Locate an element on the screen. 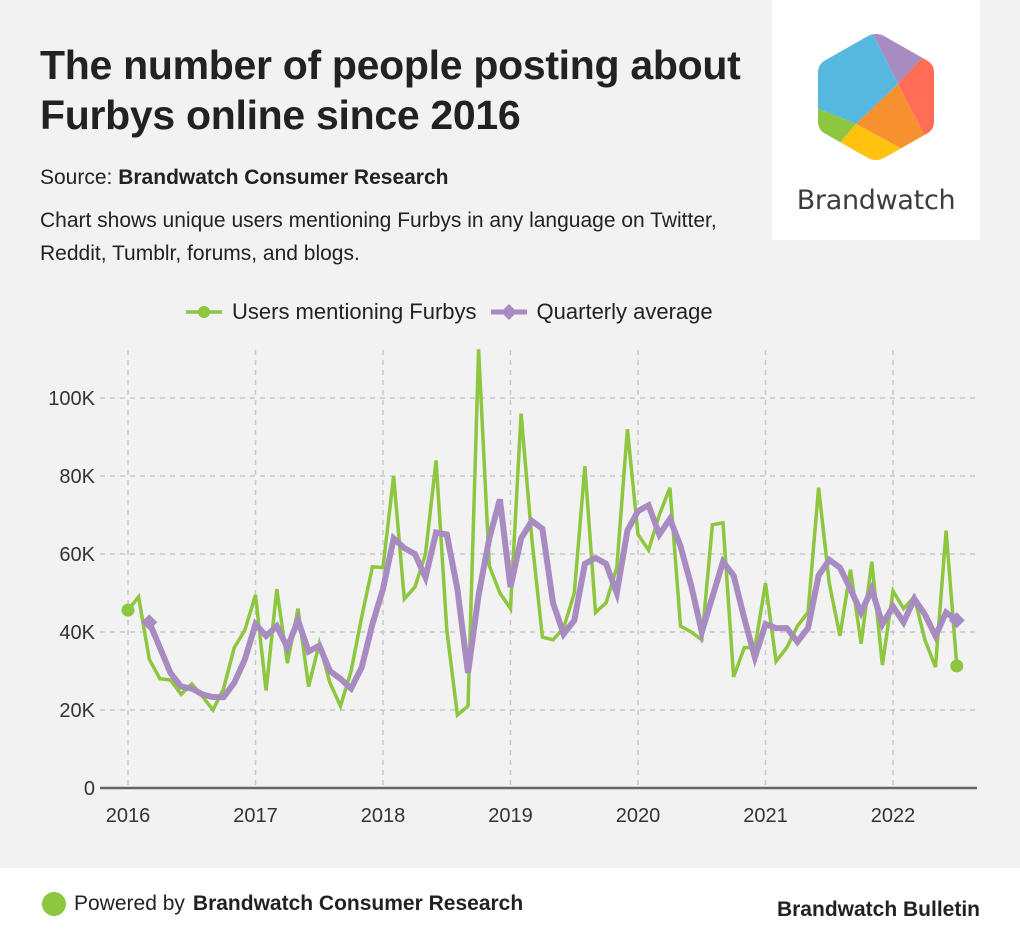 Image resolution: width=1020 pixels, height=950 pixels. logo-segment-orange is located at coordinates (891, 117).